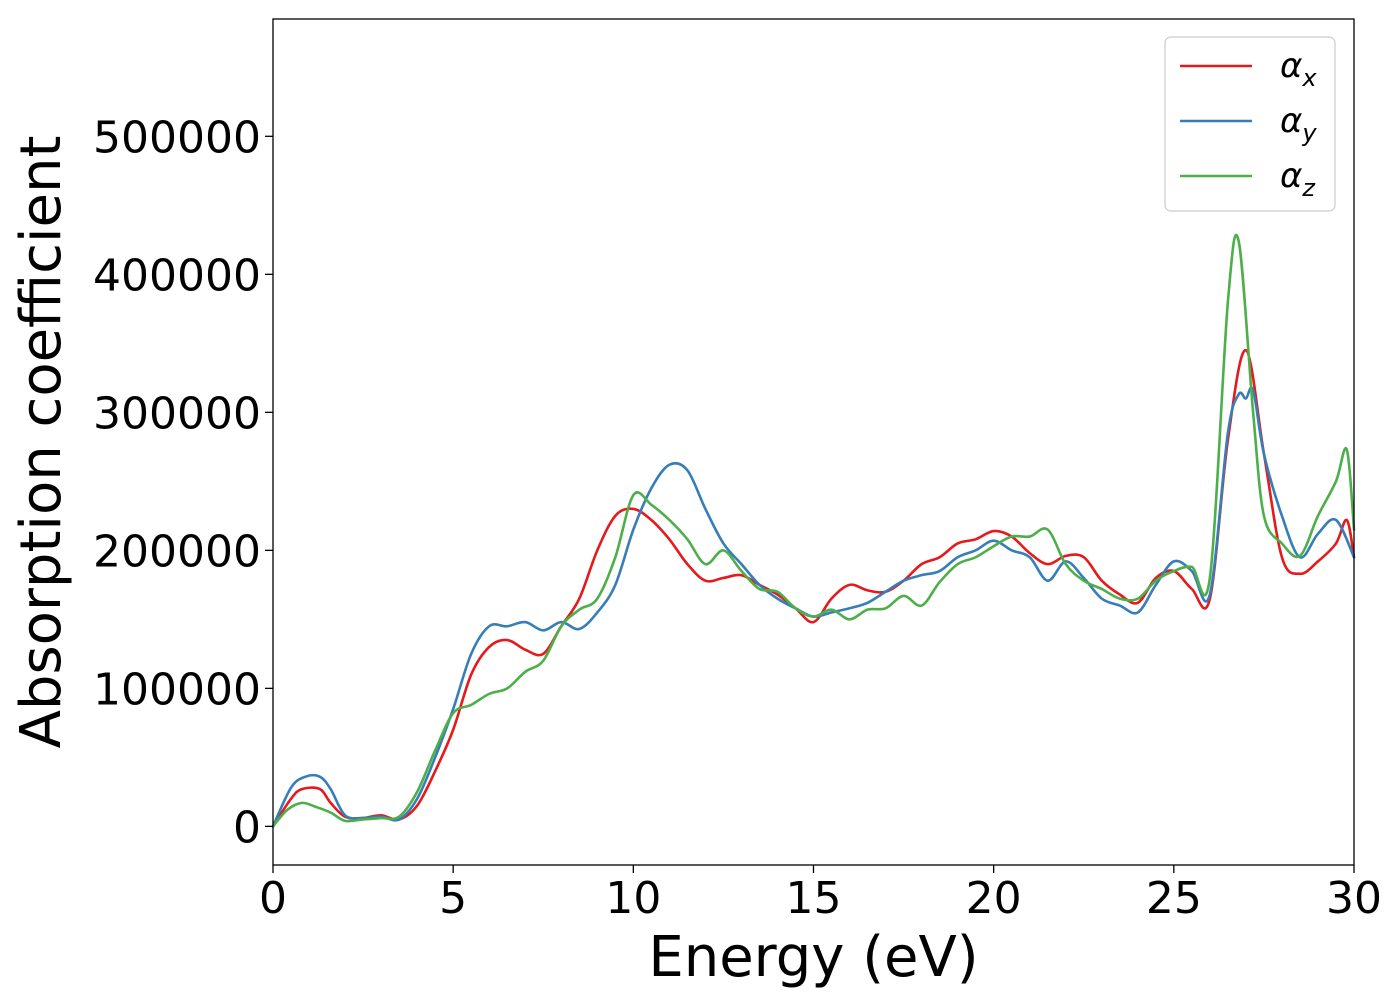 The image size is (1400, 1000). I want to click on legend-label-x: αx, so click(1298, 69).